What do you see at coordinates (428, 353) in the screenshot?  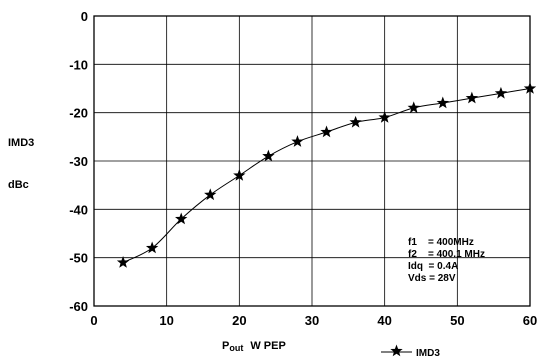 I see `legend-label: IMD3` at bounding box center [428, 353].